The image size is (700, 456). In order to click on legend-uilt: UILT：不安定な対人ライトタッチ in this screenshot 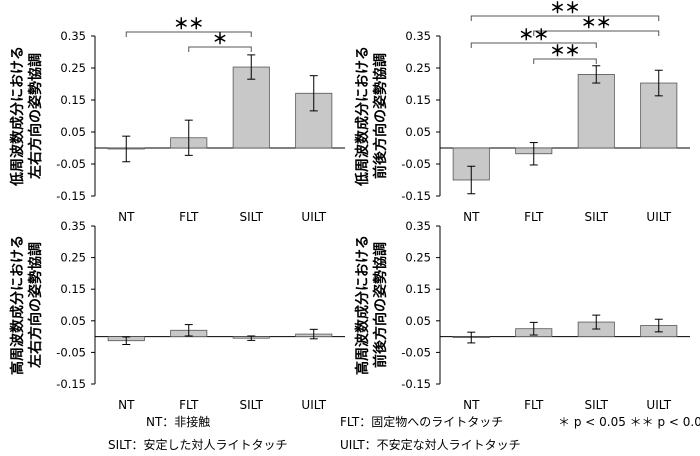, I will do `click(430, 445)`.